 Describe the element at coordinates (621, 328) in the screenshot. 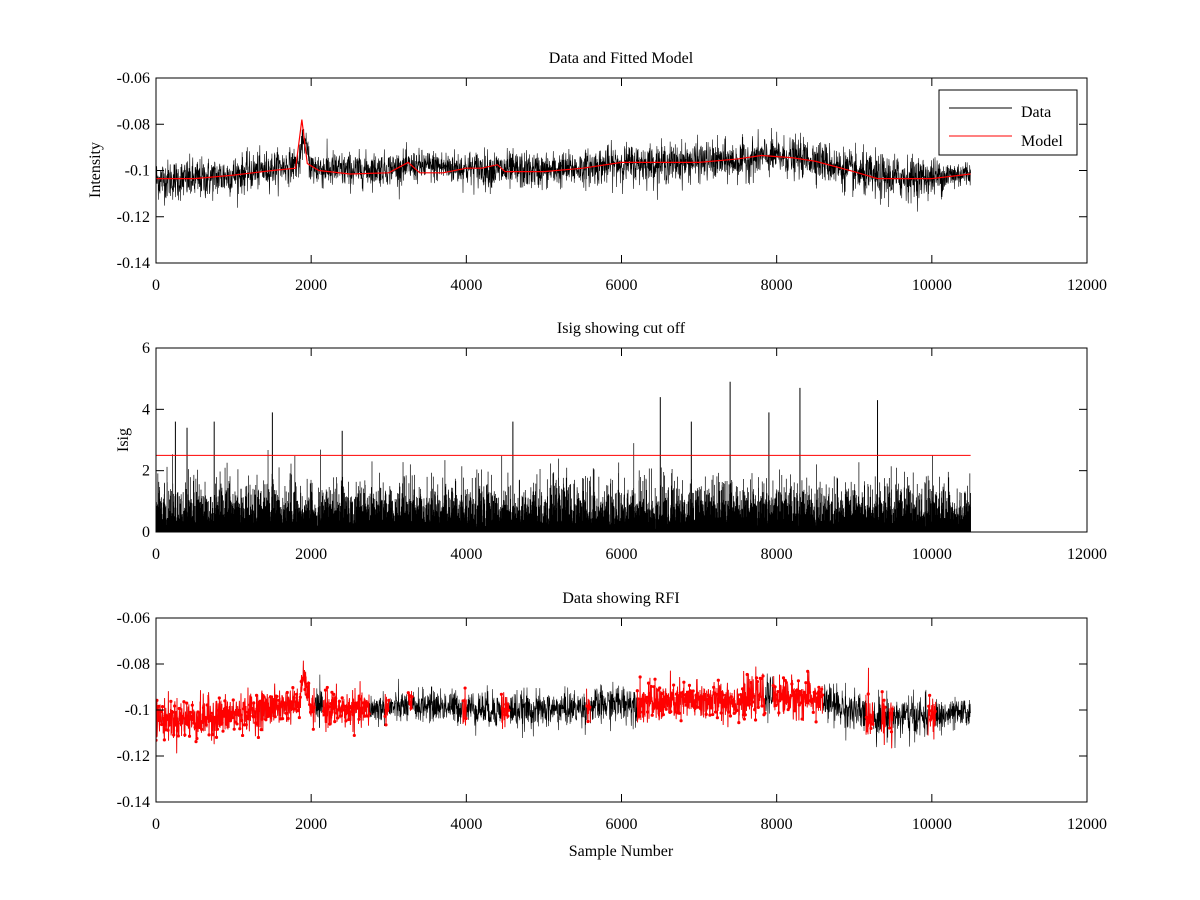

I see `chart-title: Isig showing cut off` at that location.